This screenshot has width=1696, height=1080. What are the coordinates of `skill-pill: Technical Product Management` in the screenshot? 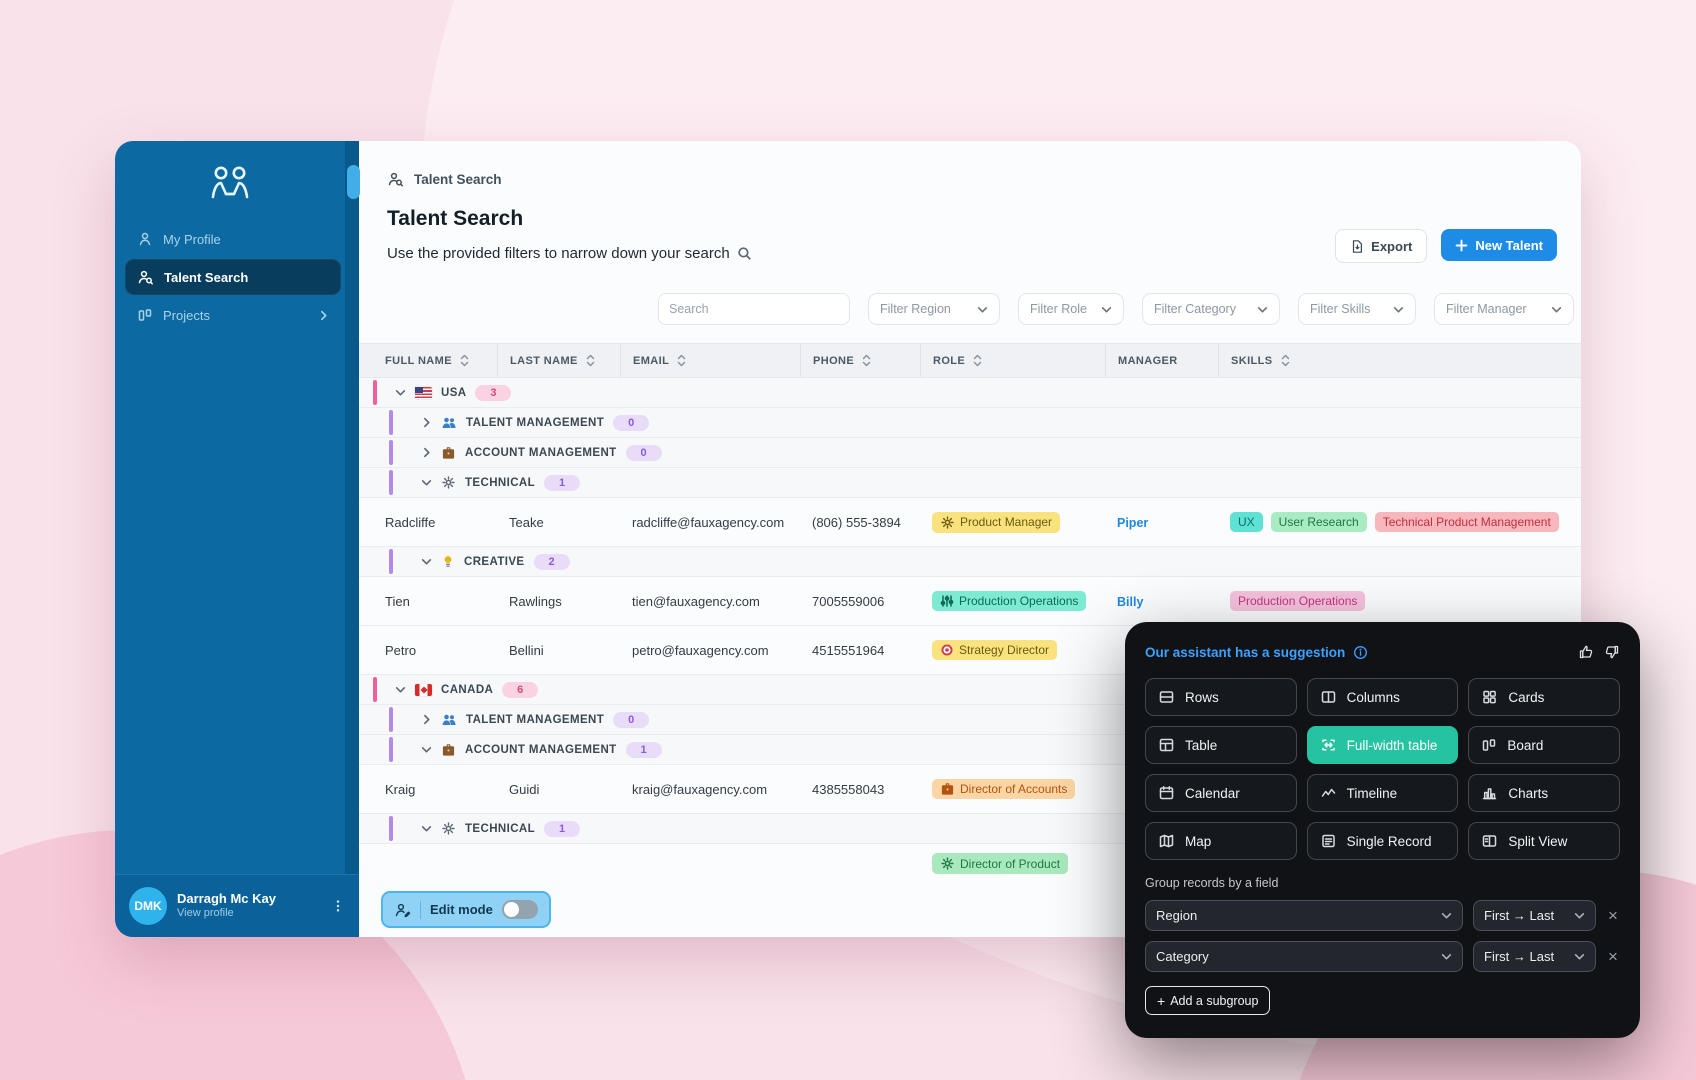 It's located at (1466, 522).